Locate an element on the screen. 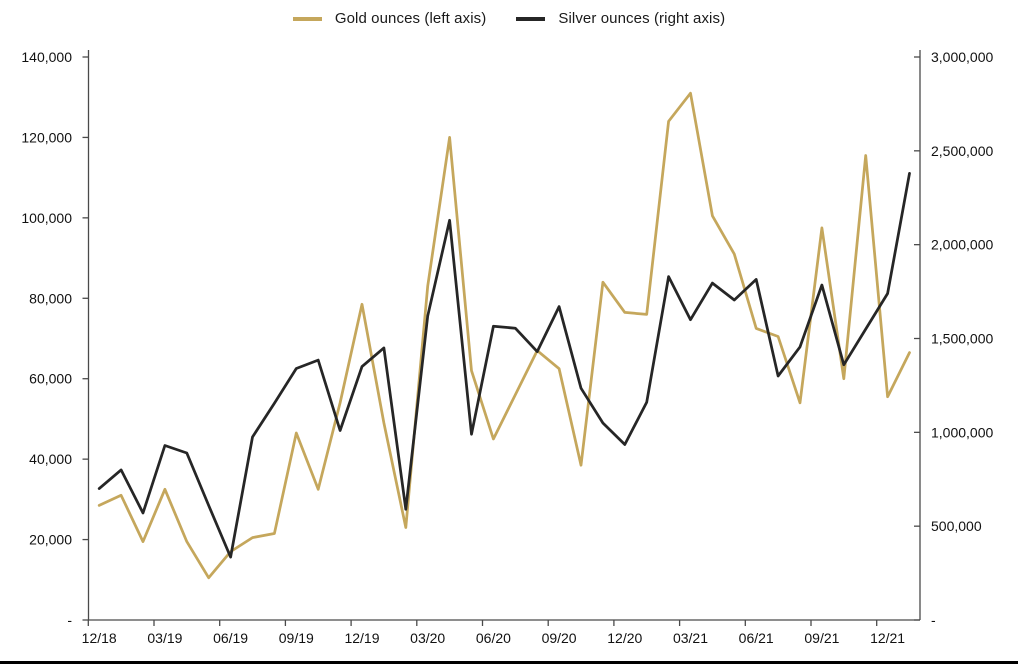 The height and width of the screenshot is (664, 1018). left-axis-tick-label: 100,000 is located at coordinates (46, 218).